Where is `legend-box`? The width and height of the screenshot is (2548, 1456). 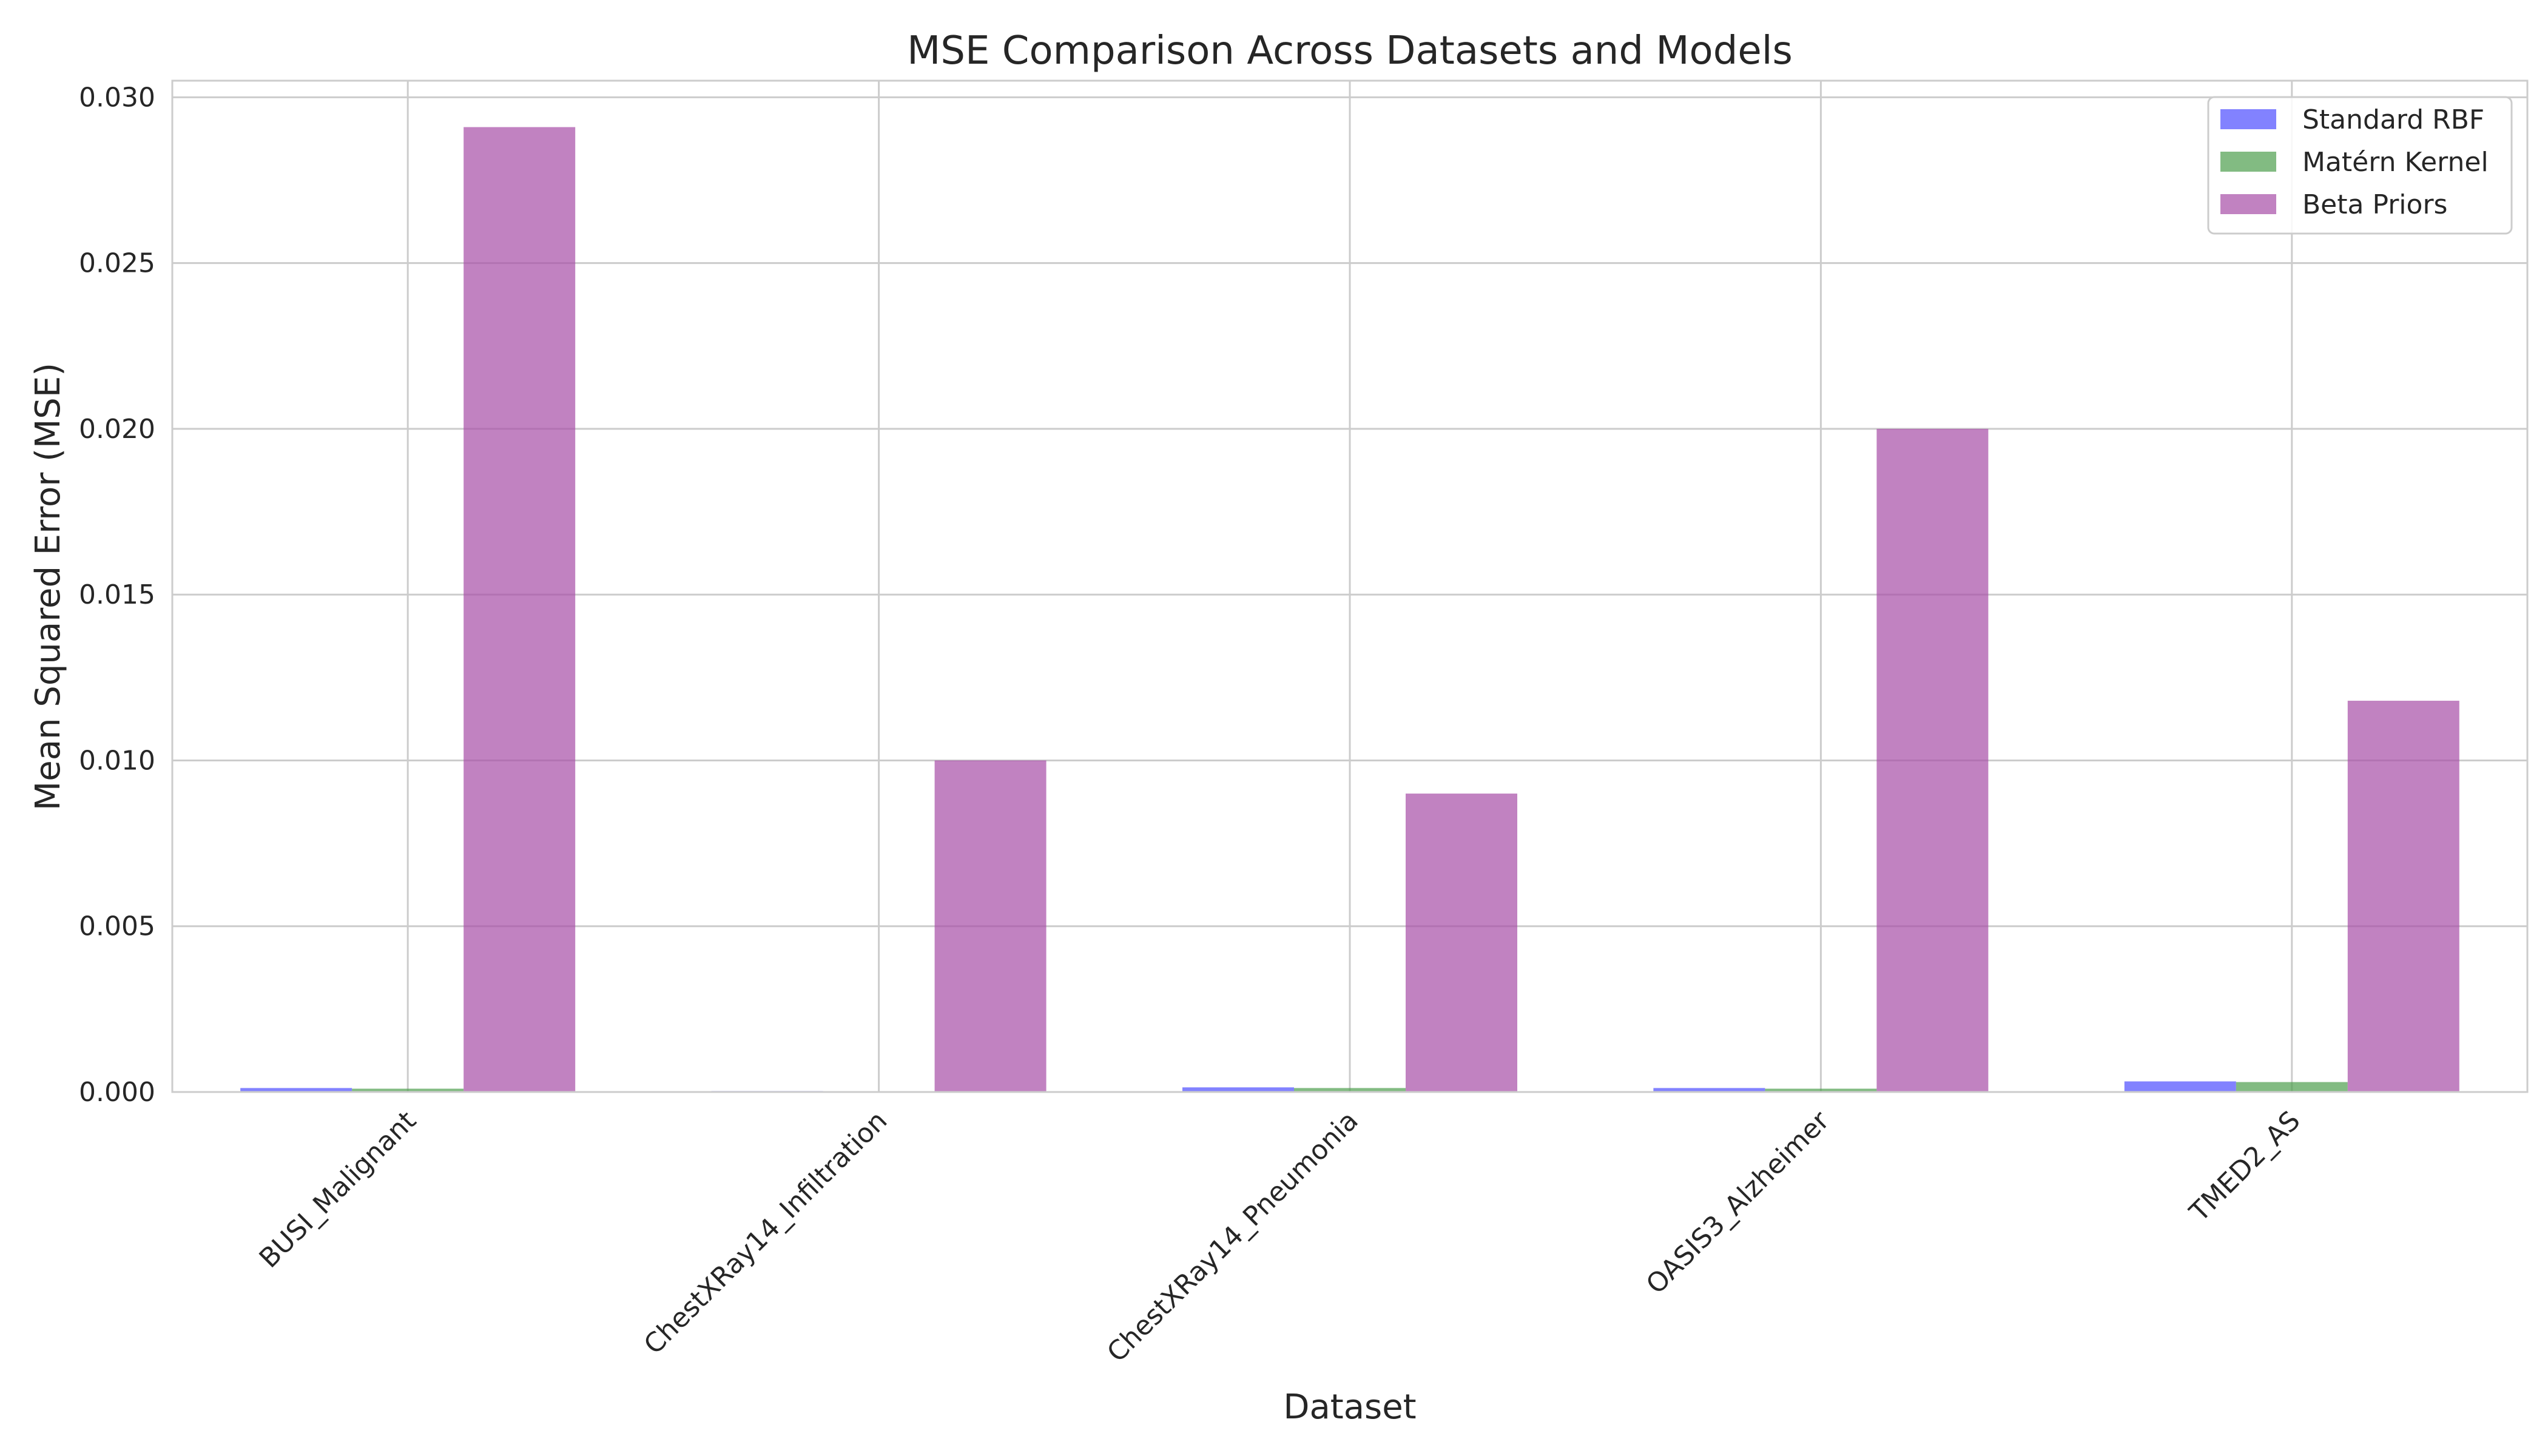
legend-box is located at coordinates (2360, 165).